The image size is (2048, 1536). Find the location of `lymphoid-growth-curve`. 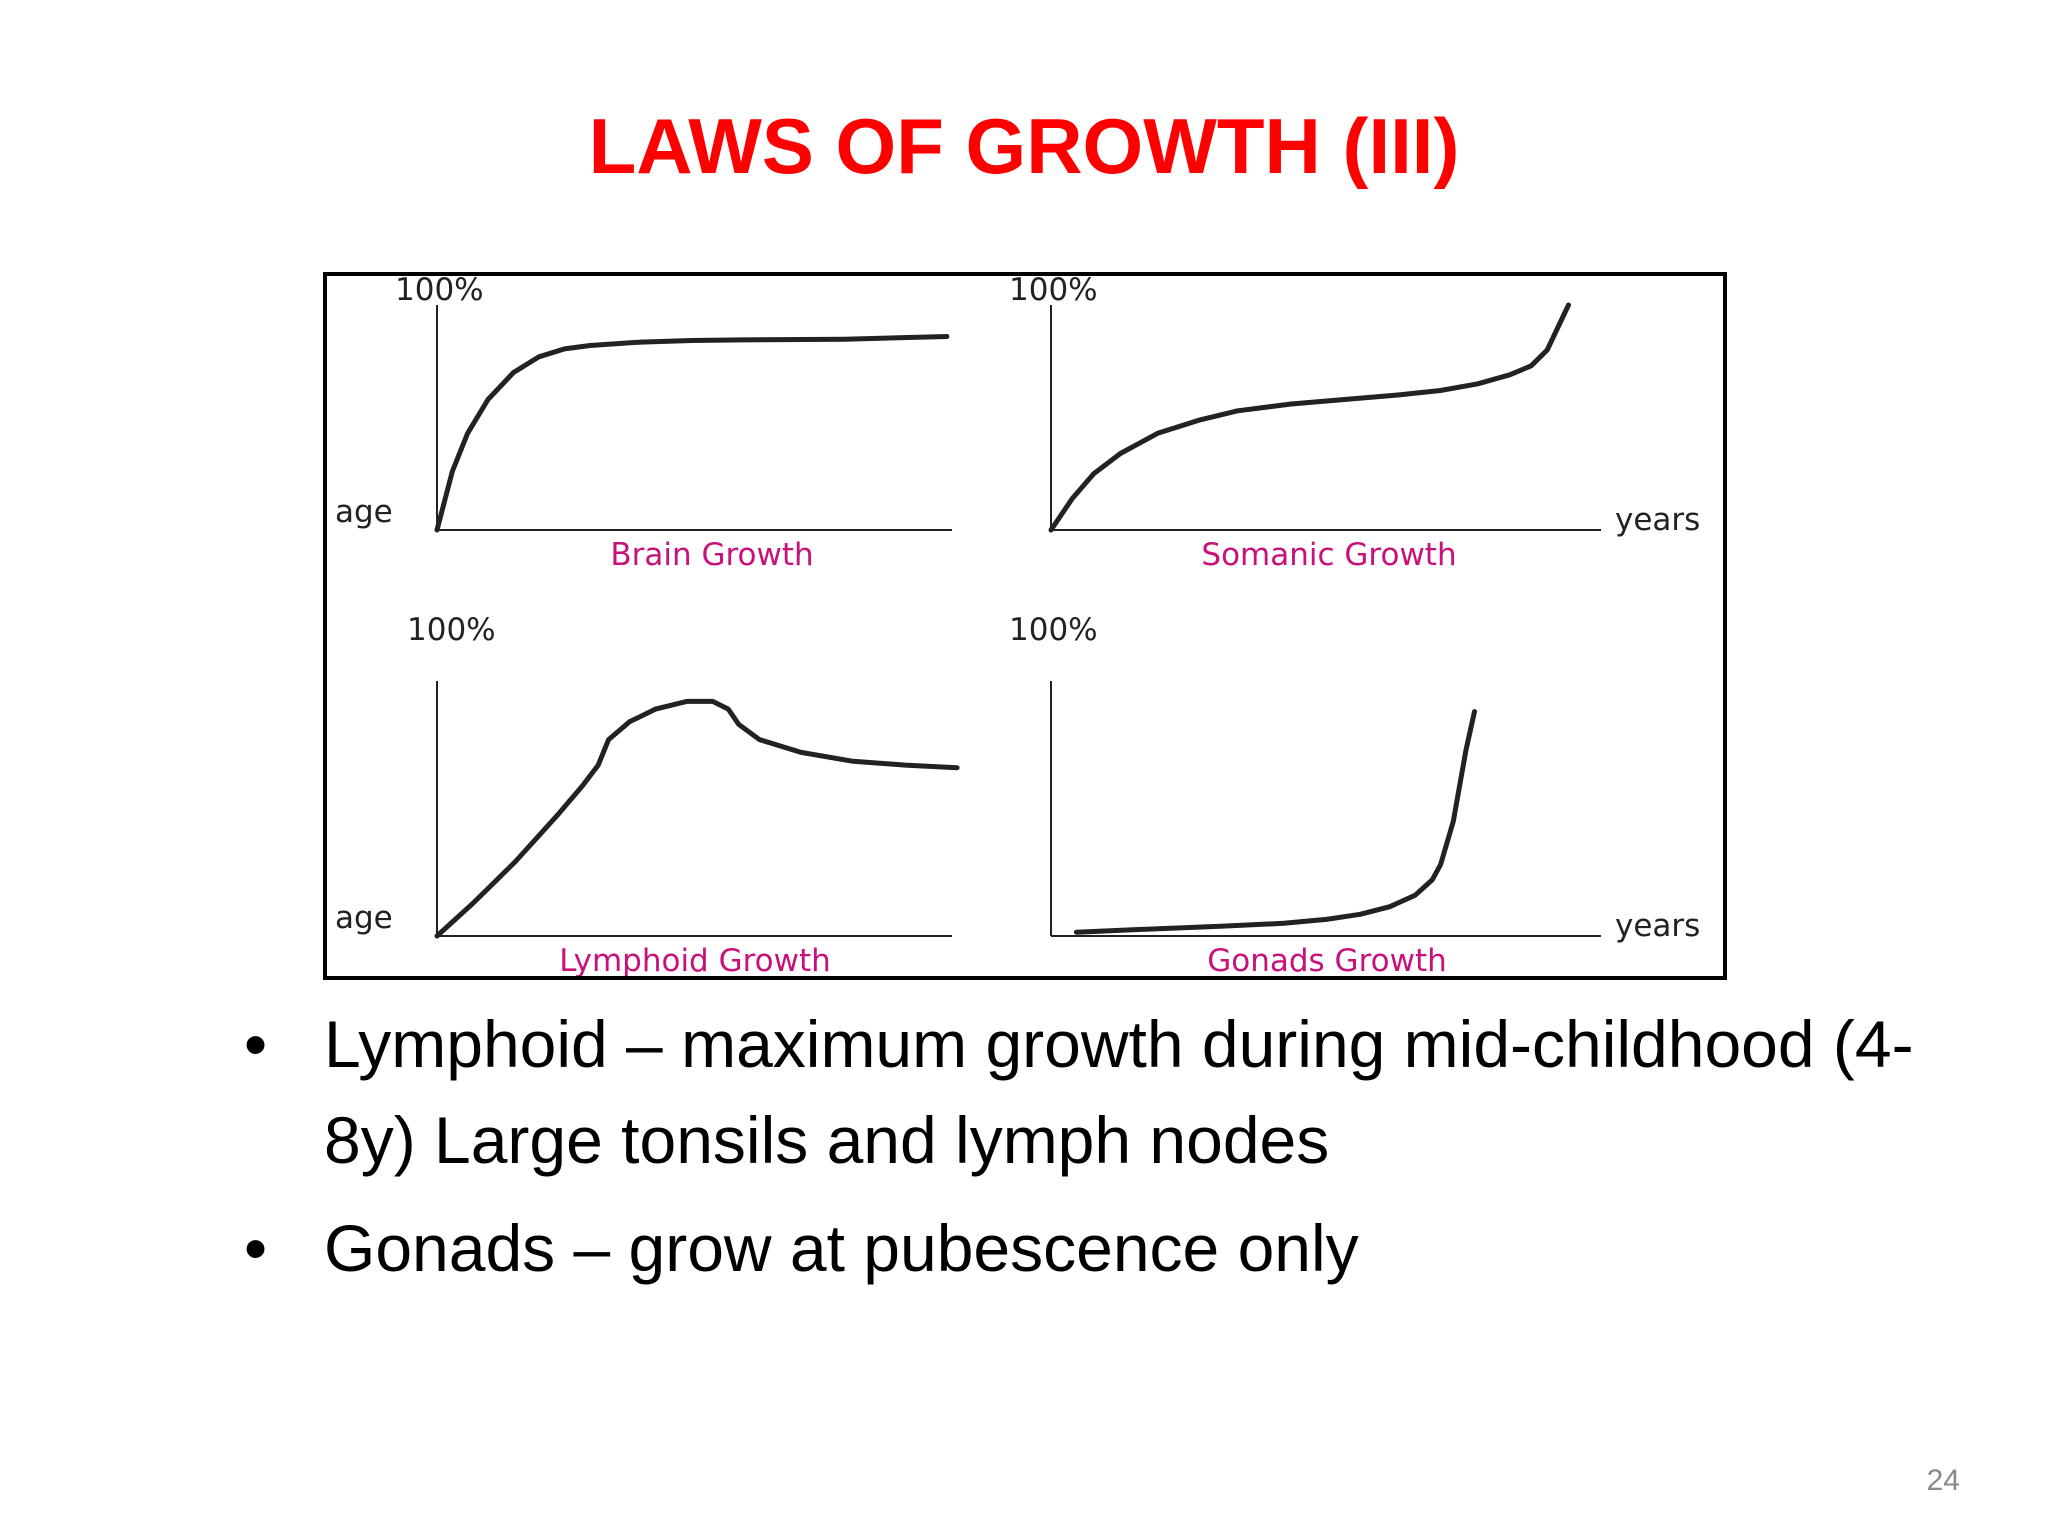

lymphoid-growth-curve is located at coordinates (697, 818).